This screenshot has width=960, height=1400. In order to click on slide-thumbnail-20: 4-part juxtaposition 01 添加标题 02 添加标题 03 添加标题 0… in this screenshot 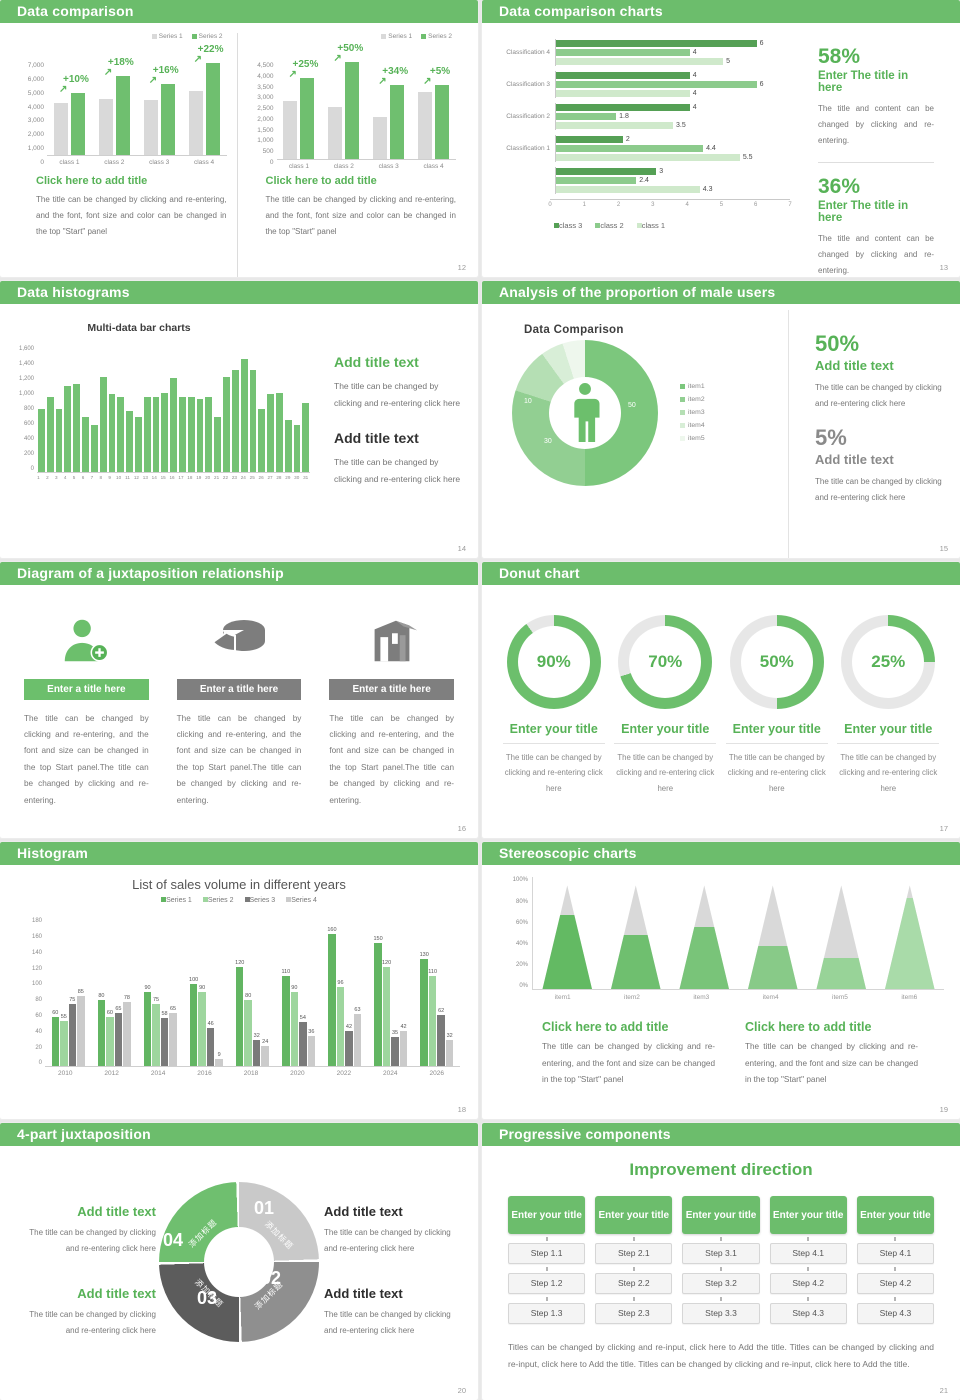, I will do `click(239, 1261)`.